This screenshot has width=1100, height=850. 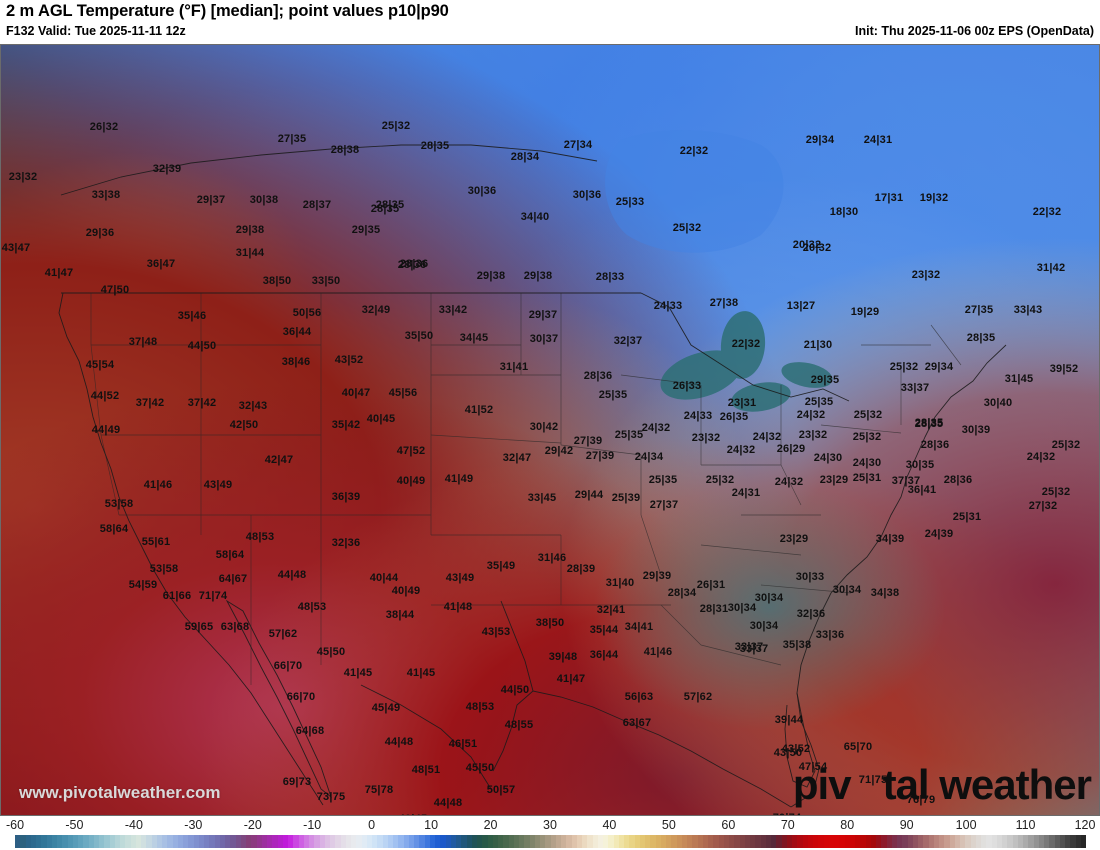 I want to click on point-value-label: 27|38, so click(x=724, y=303).